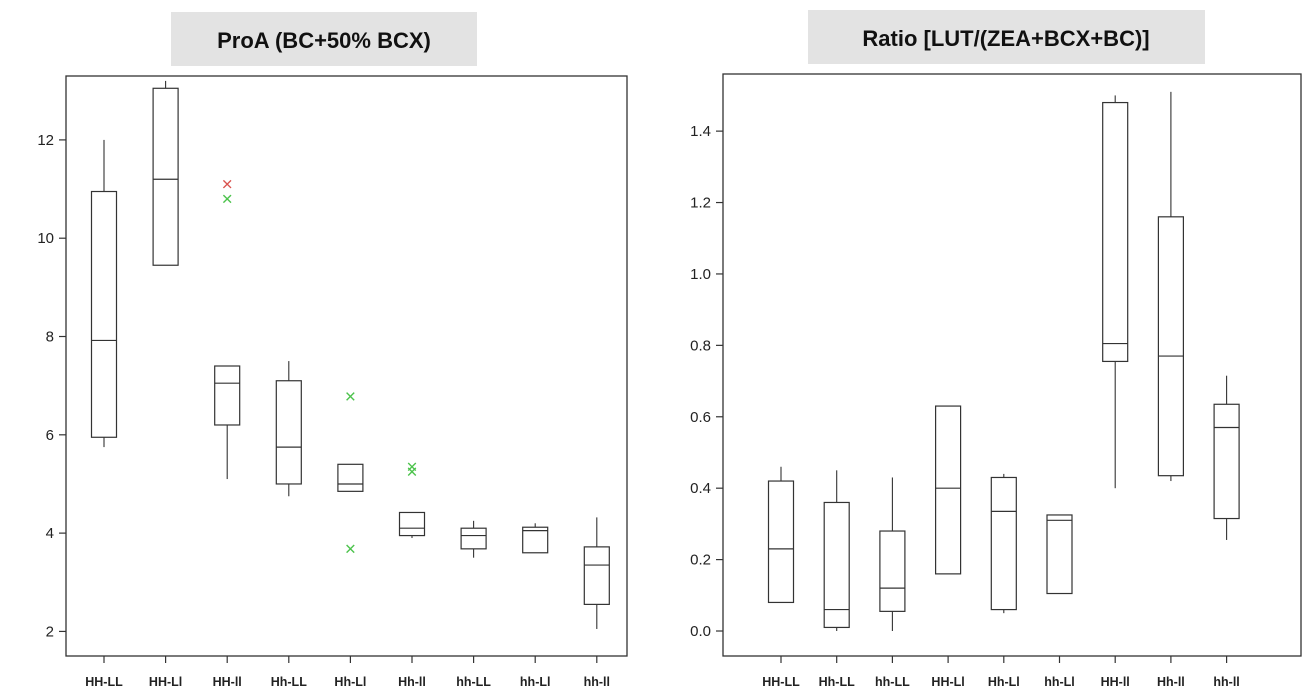 The image size is (1309, 690). Describe the element at coordinates (947, 682) in the screenshot. I see `ratio-category-label: HH-Ll` at that location.